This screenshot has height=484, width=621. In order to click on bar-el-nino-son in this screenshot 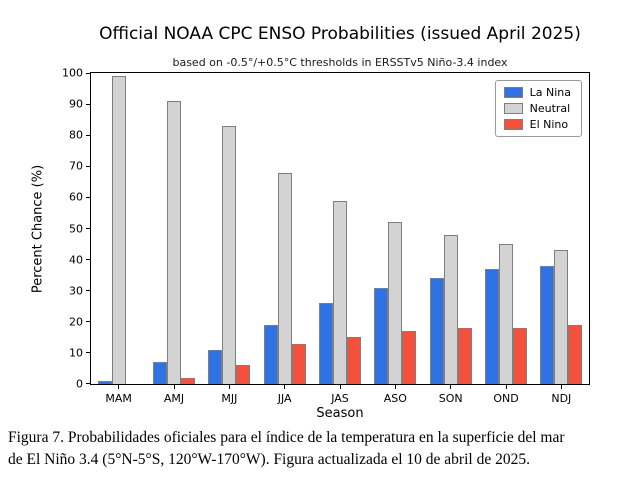, I will do `click(464, 356)`.